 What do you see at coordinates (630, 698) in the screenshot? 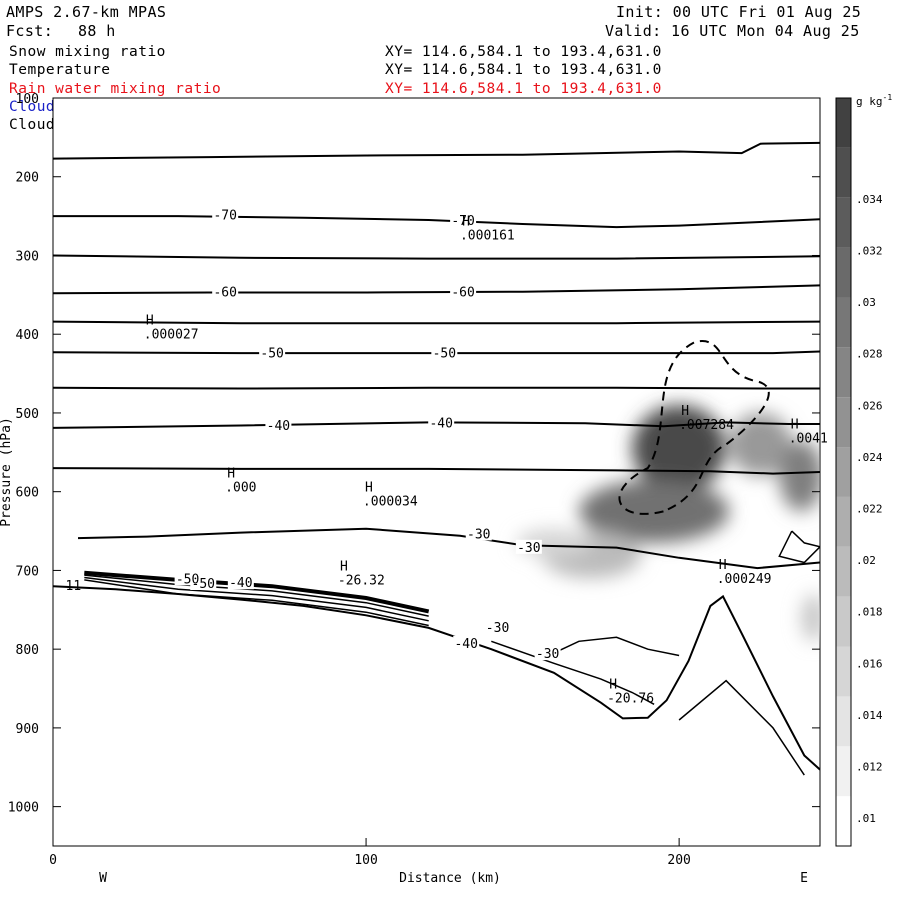
I see `extremum-value: -20.76` at bounding box center [630, 698].